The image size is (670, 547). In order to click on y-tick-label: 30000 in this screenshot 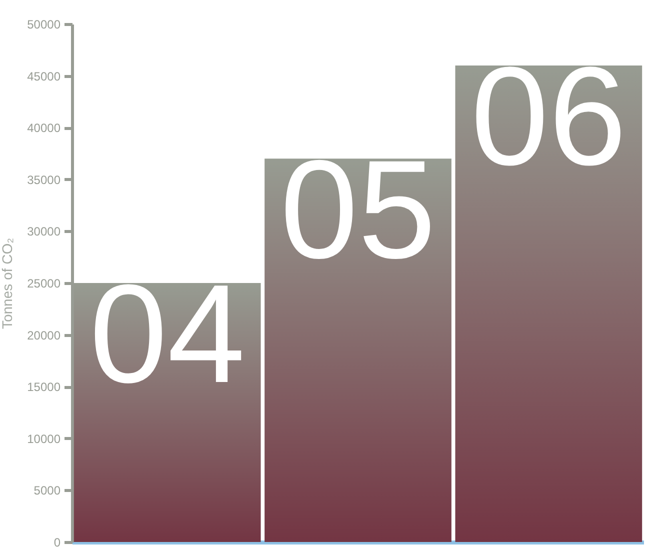, I will do `click(44, 231)`.